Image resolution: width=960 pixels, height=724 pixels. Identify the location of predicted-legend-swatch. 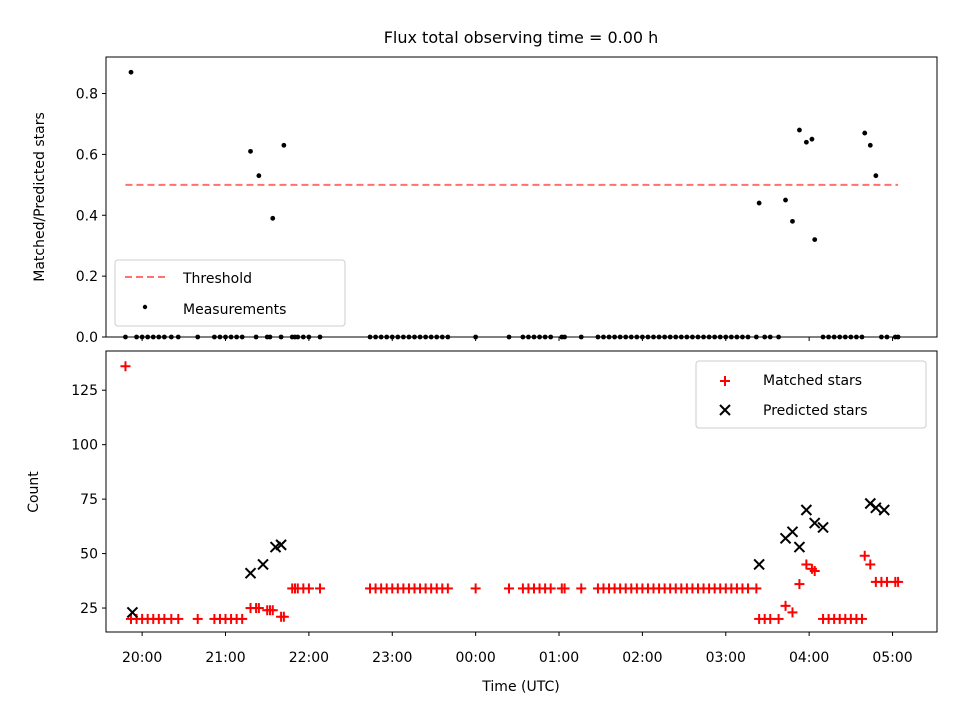
(725, 410).